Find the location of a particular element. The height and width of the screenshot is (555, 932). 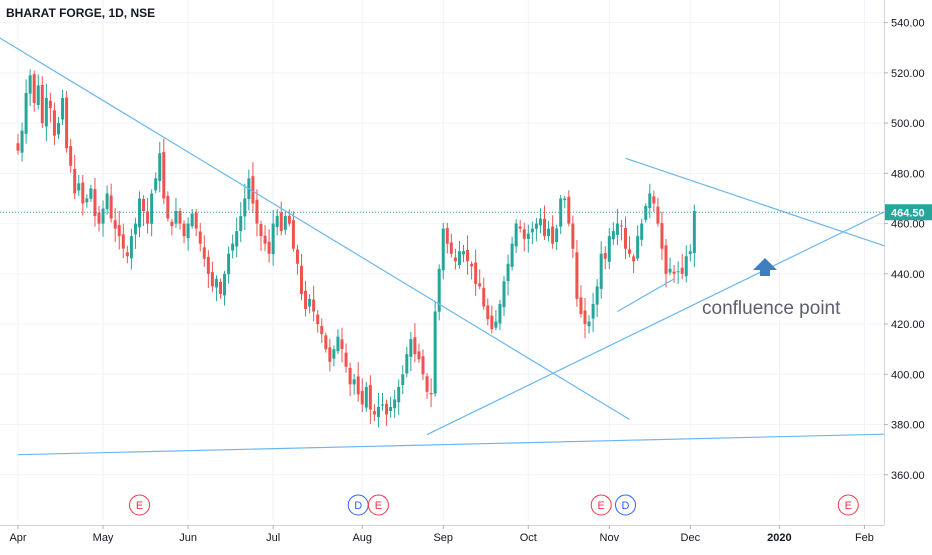

time-tick-label: Apr is located at coordinates (17, 538).